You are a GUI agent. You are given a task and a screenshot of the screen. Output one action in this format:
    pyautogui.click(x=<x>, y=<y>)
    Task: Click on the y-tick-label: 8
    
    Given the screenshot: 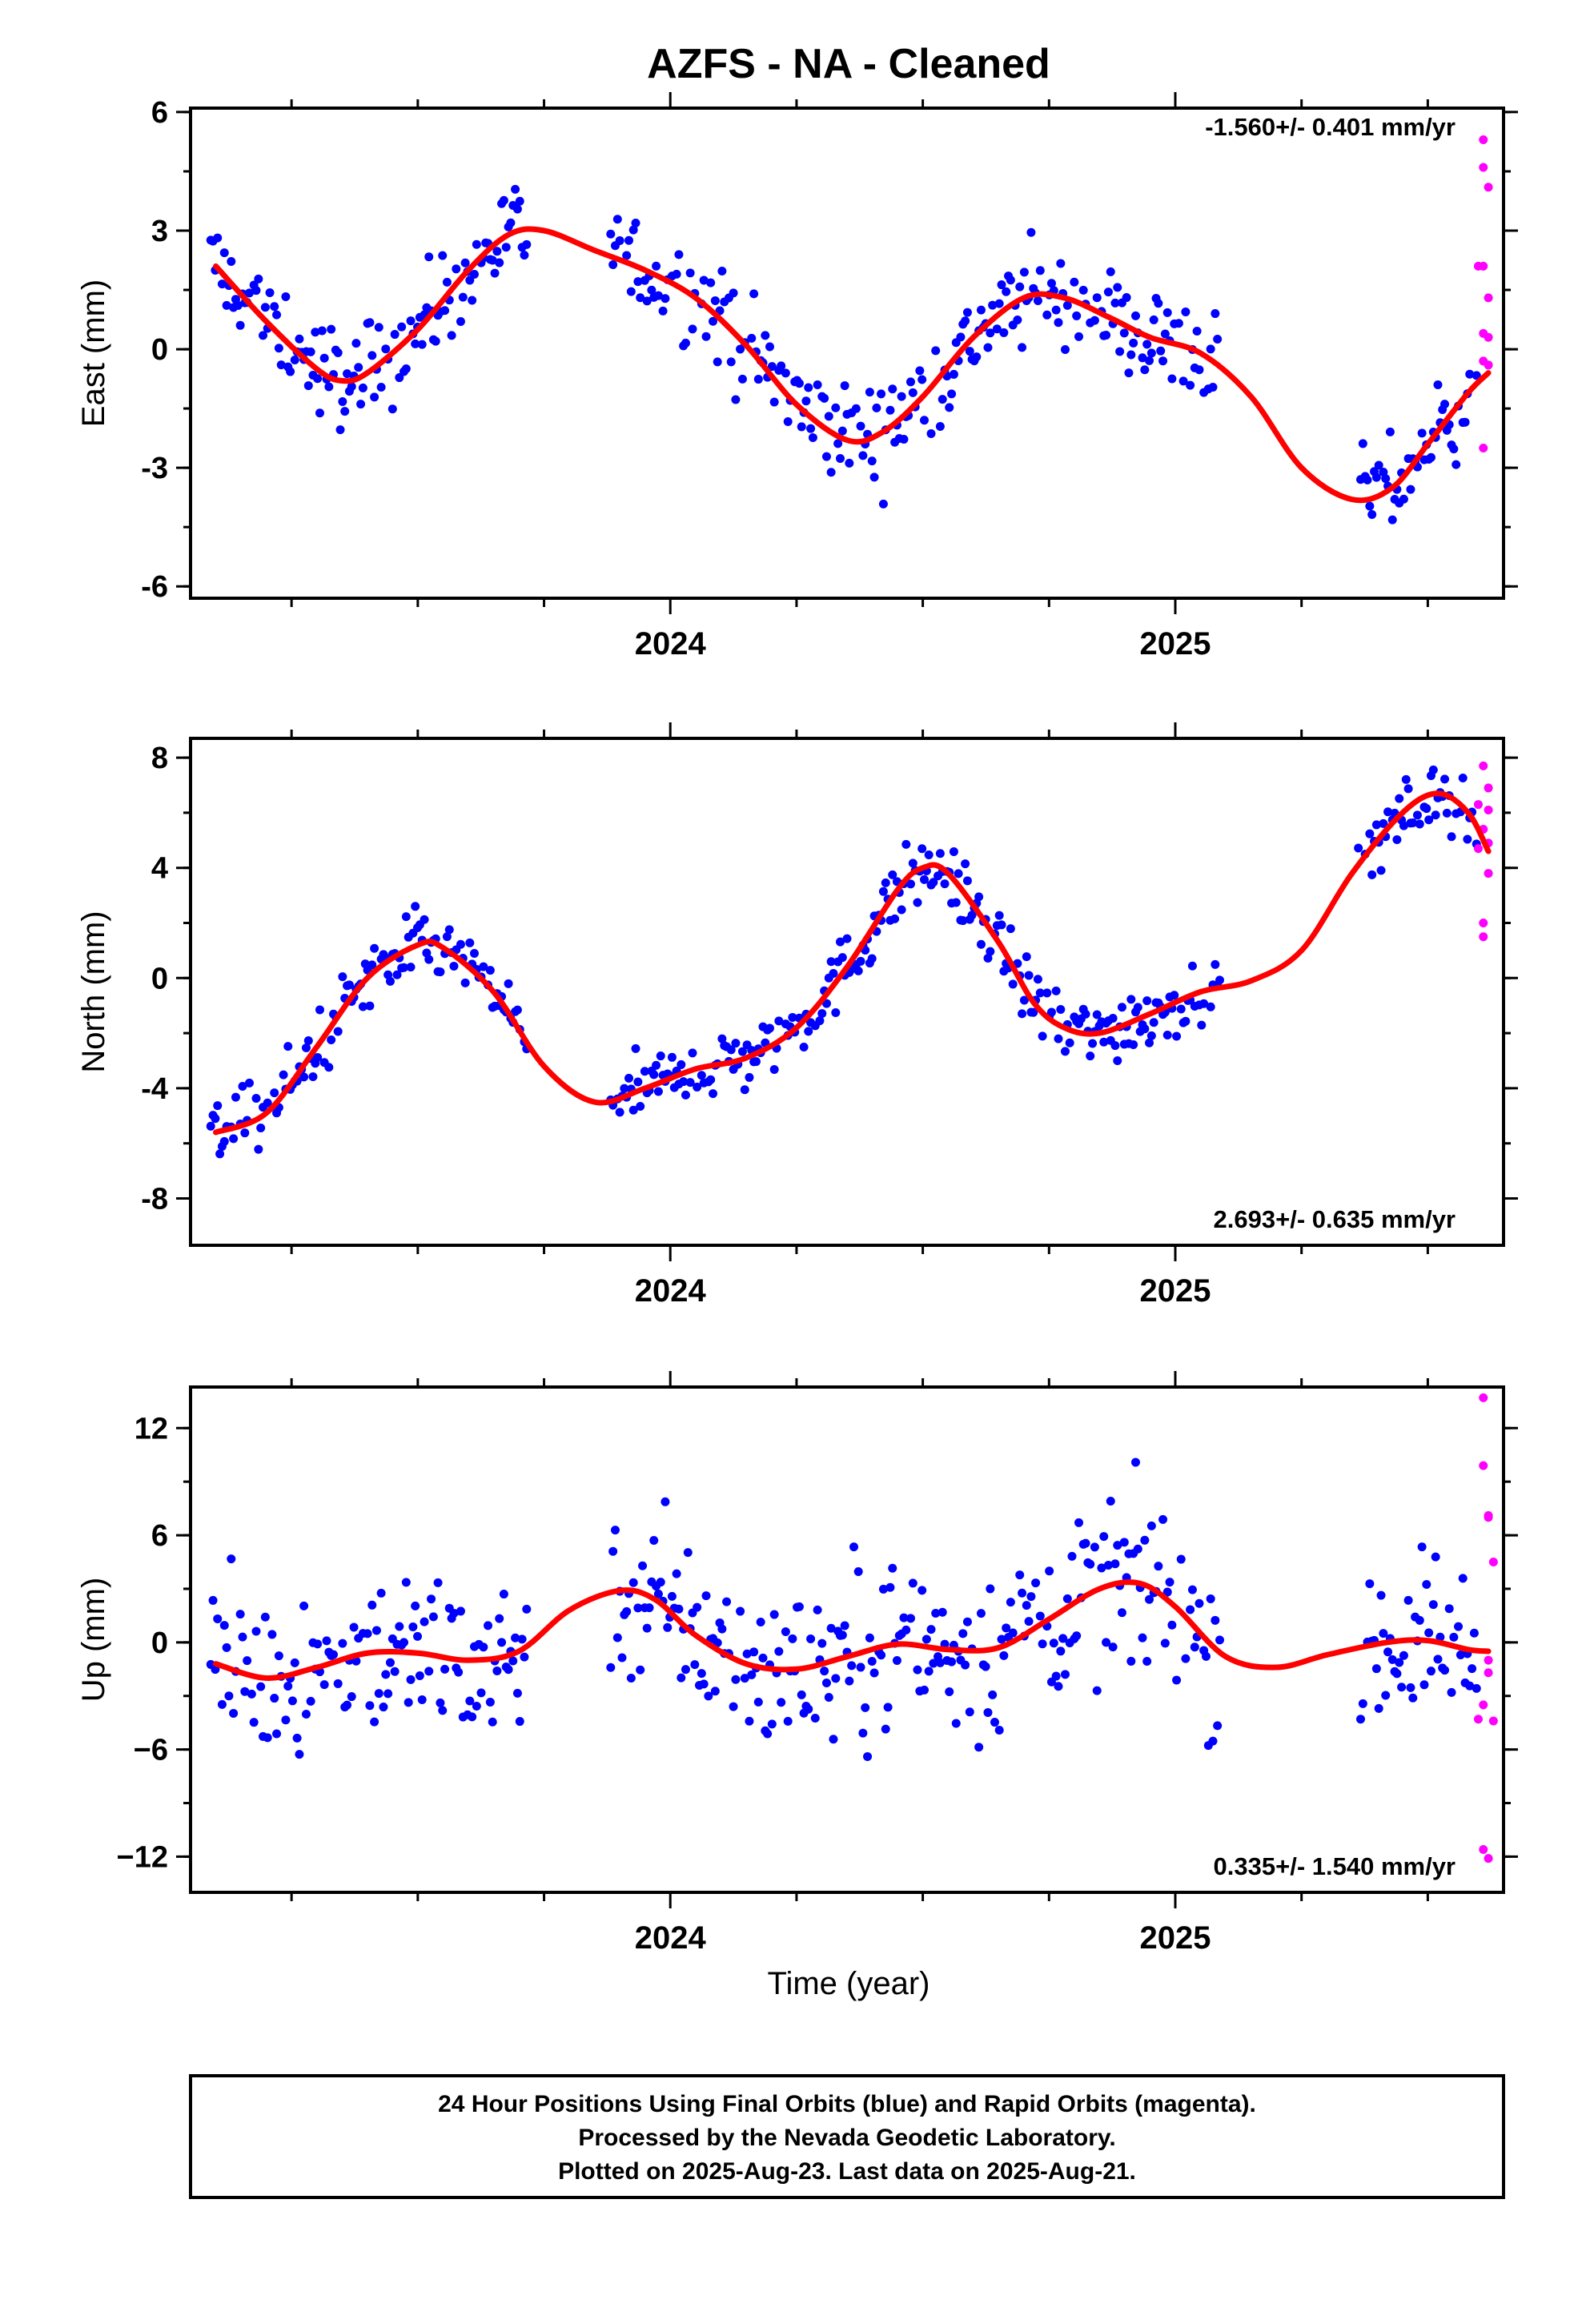 What is the action you would take?
    pyautogui.click(x=159, y=758)
    